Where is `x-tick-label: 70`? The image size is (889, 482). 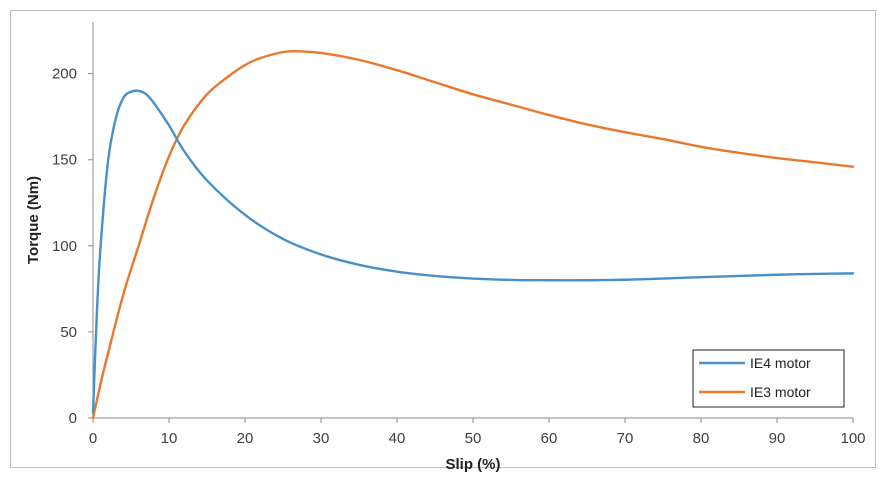 x-tick-label: 70 is located at coordinates (625, 438).